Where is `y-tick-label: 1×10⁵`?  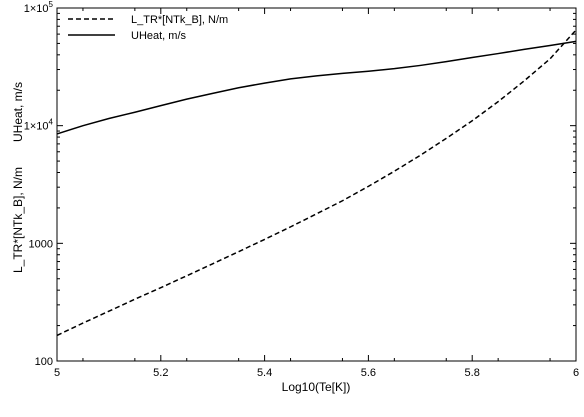 y-tick-label: 1×10⁵ is located at coordinates (39, 7).